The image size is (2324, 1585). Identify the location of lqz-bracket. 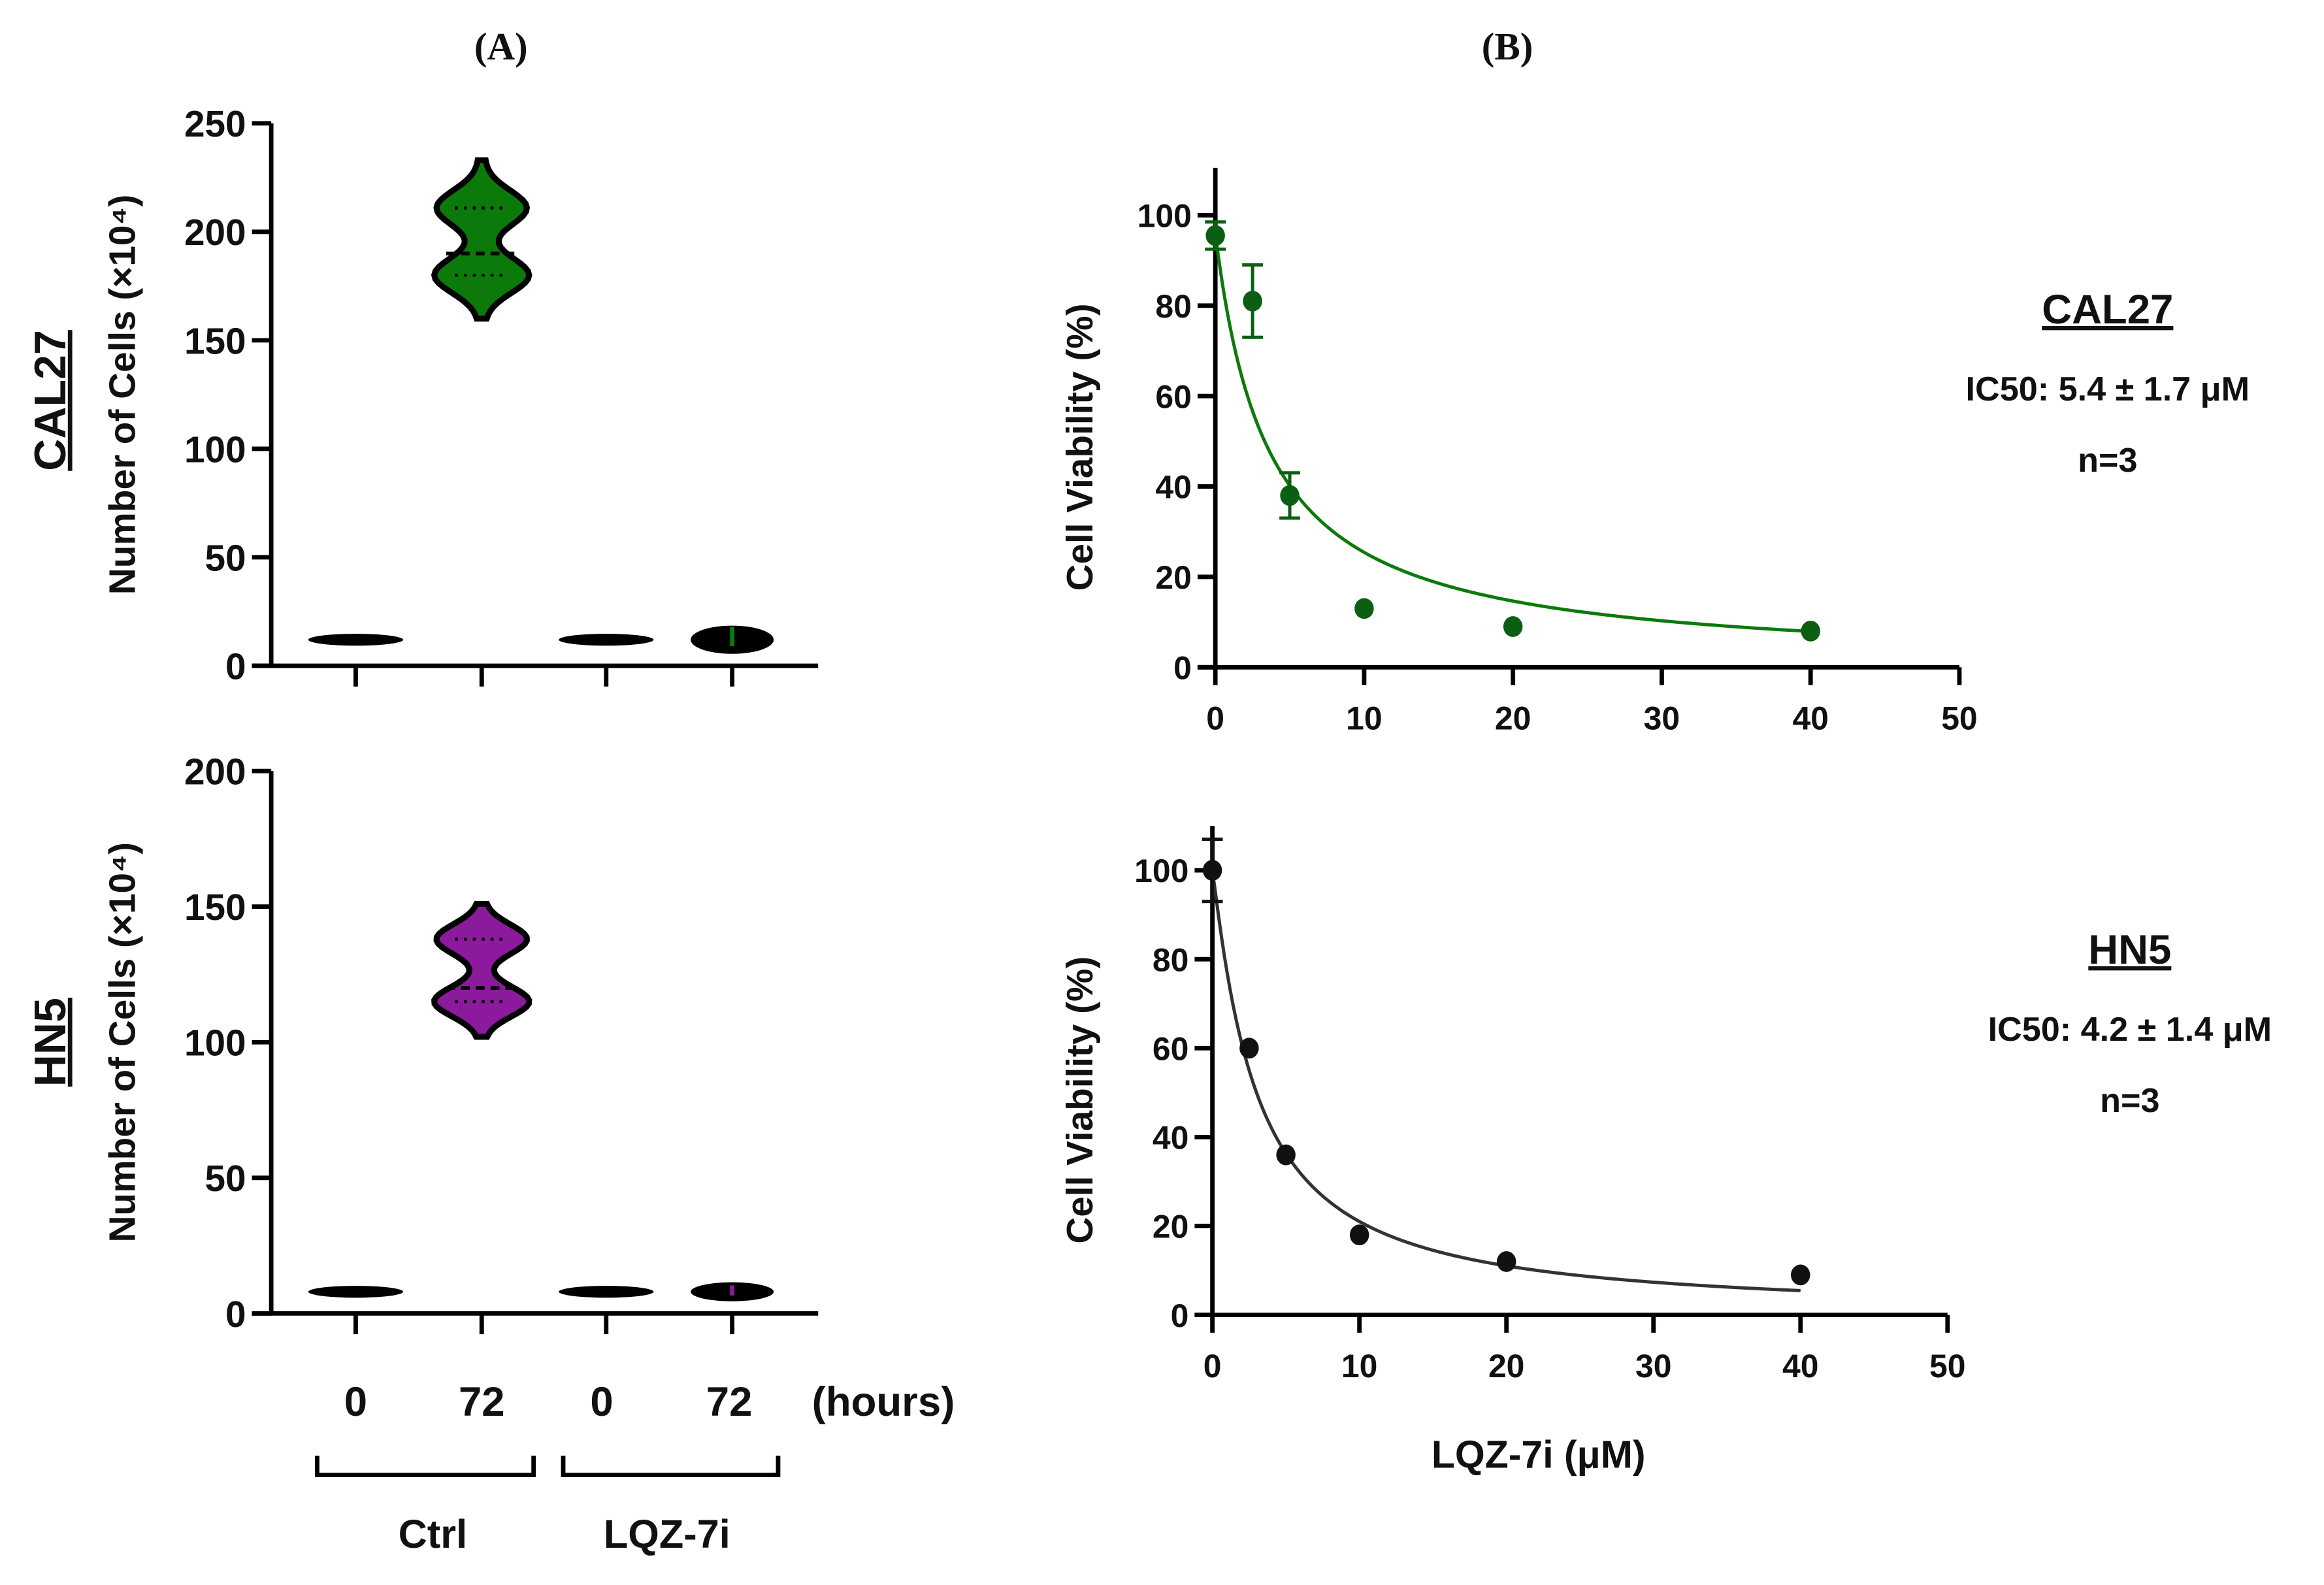
(671, 1467).